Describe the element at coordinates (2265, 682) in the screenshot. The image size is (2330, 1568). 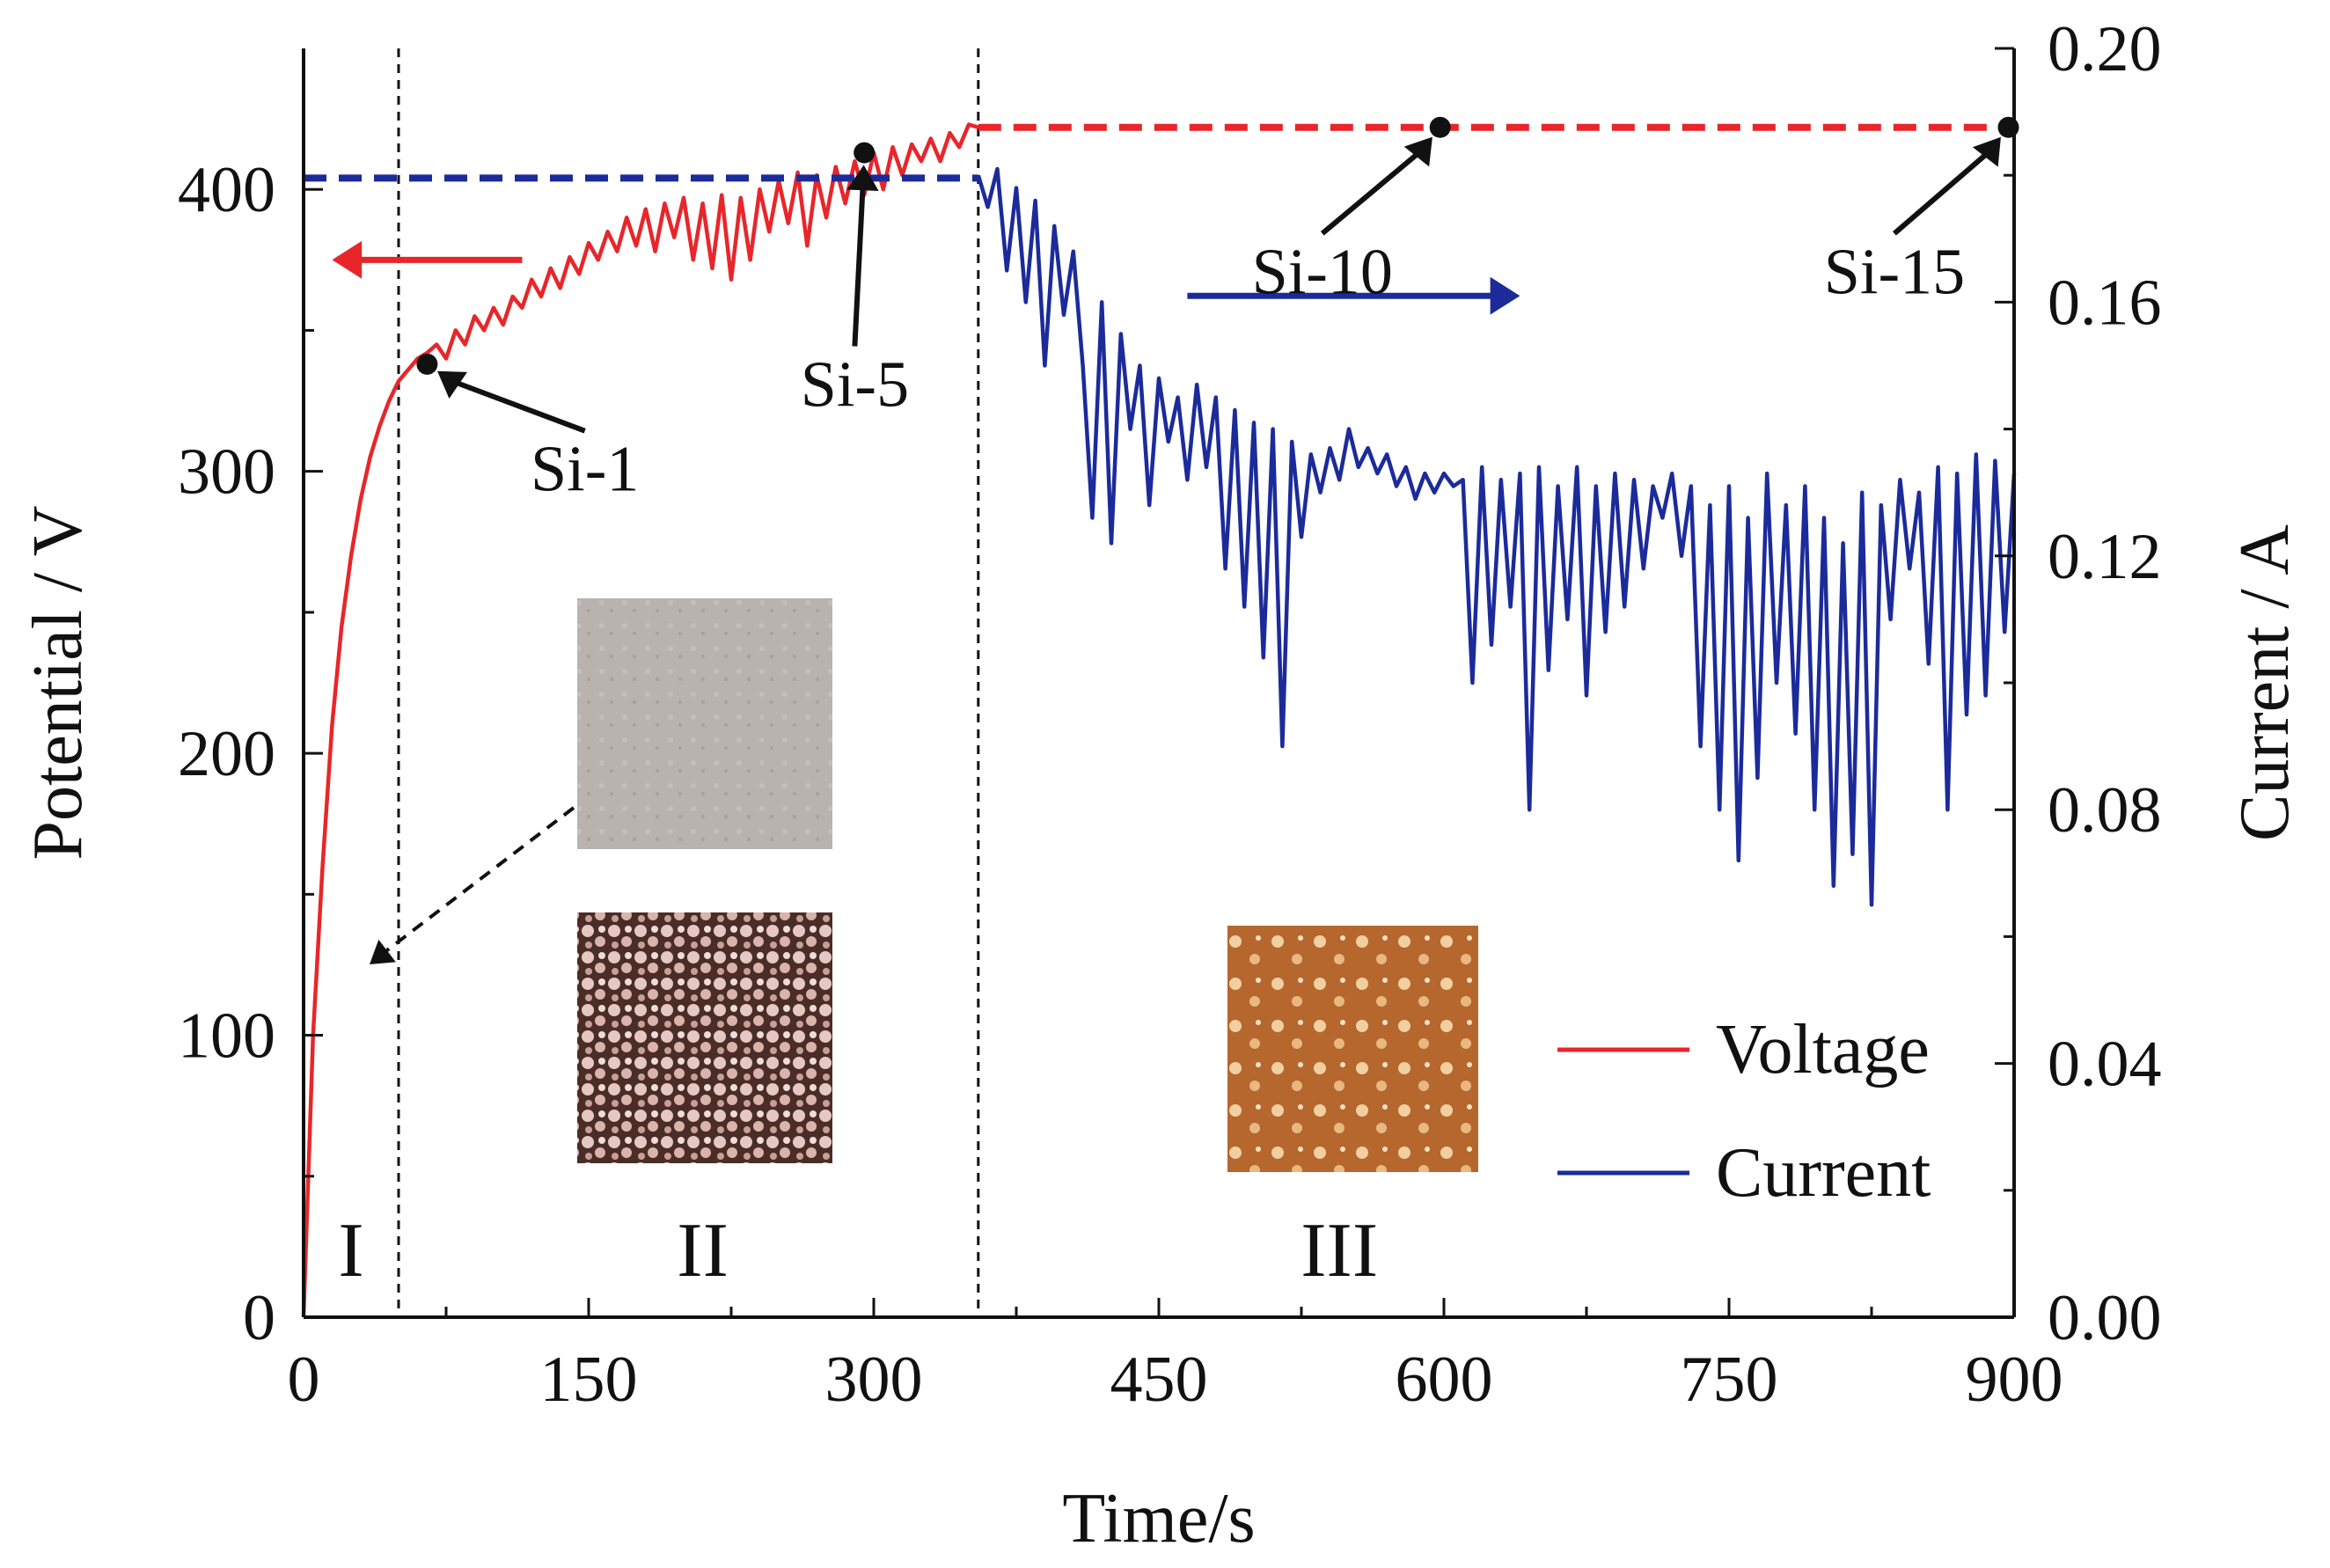
I see `right-y-axis-title: Current / A` at that location.